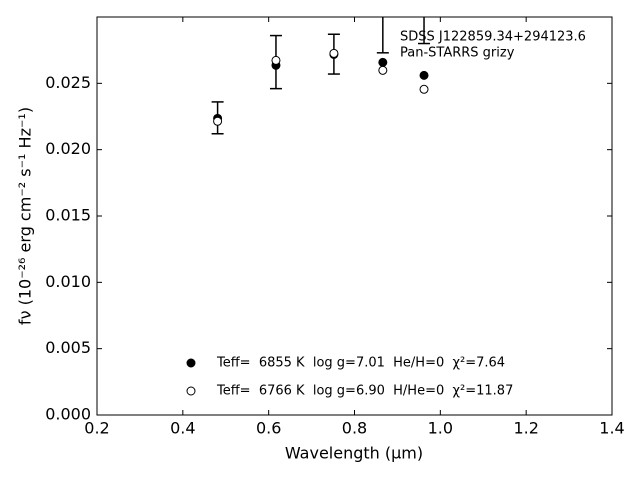 The height and width of the screenshot is (480, 640). What do you see at coordinates (493, 37) in the screenshot?
I see `annotation: SDSS J122859.34+294123.6` at bounding box center [493, 37].